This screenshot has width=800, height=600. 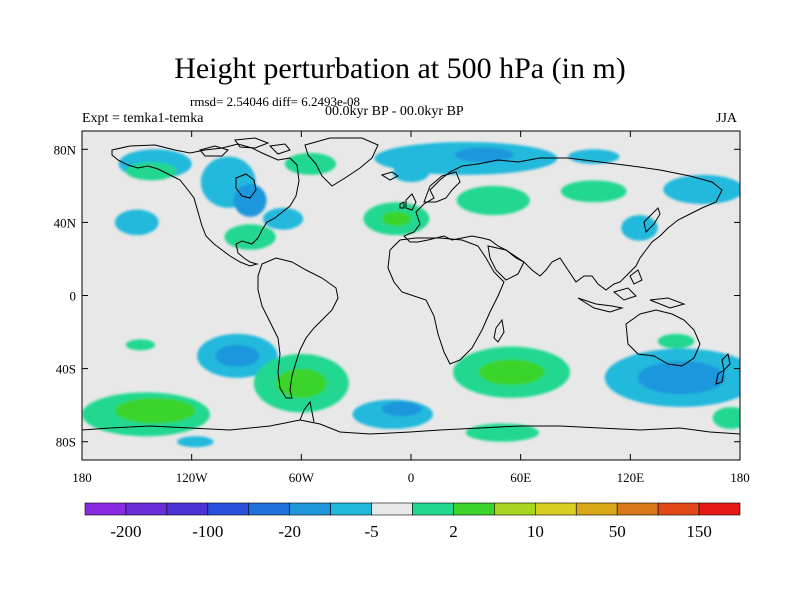 I want to click on x-tick-label: 60E, so click(x=520, y=477).